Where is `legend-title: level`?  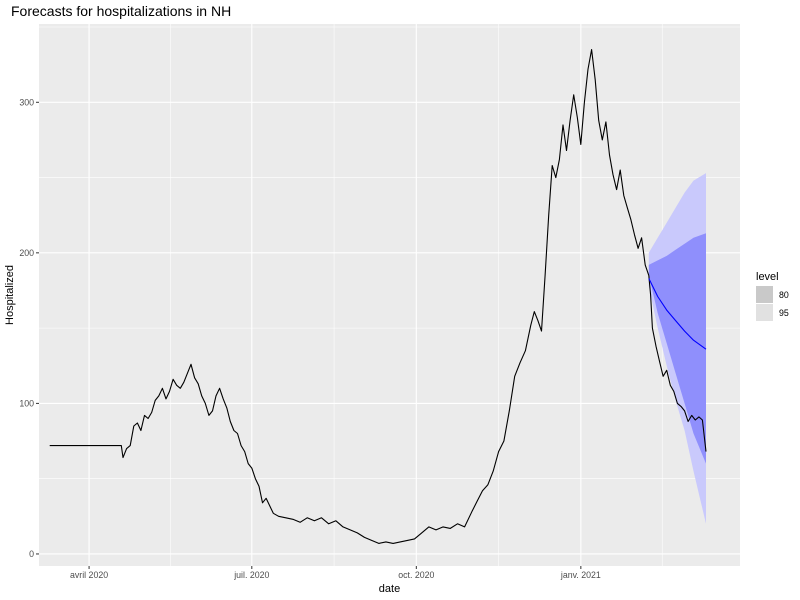 legend-title: level is located at coordinates (767, 277).